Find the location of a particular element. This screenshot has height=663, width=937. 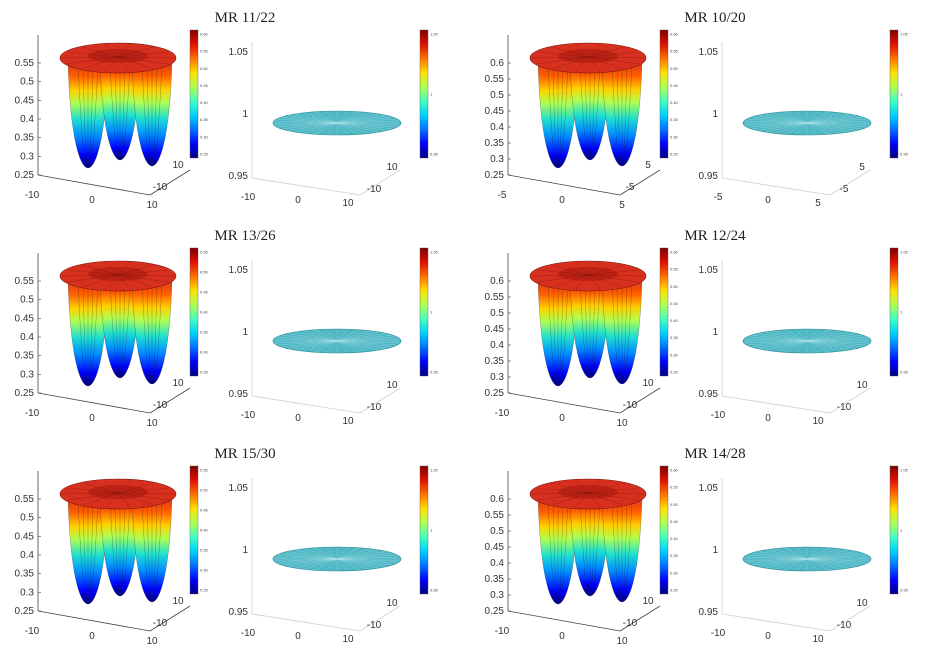

psi-10-y-axis is located at coordinates (640, 618).